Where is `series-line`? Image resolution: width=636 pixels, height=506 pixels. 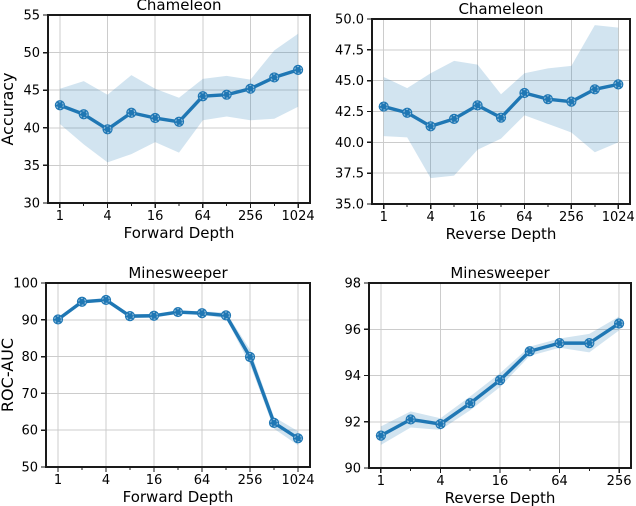
series-line is located at coordinates (178, 369).